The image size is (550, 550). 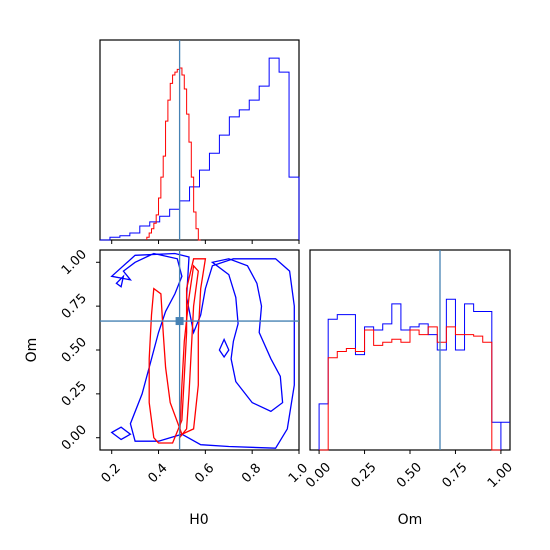 I want to click on joint-x-tick-label-2: 0.6, so click(x=204, y=473).